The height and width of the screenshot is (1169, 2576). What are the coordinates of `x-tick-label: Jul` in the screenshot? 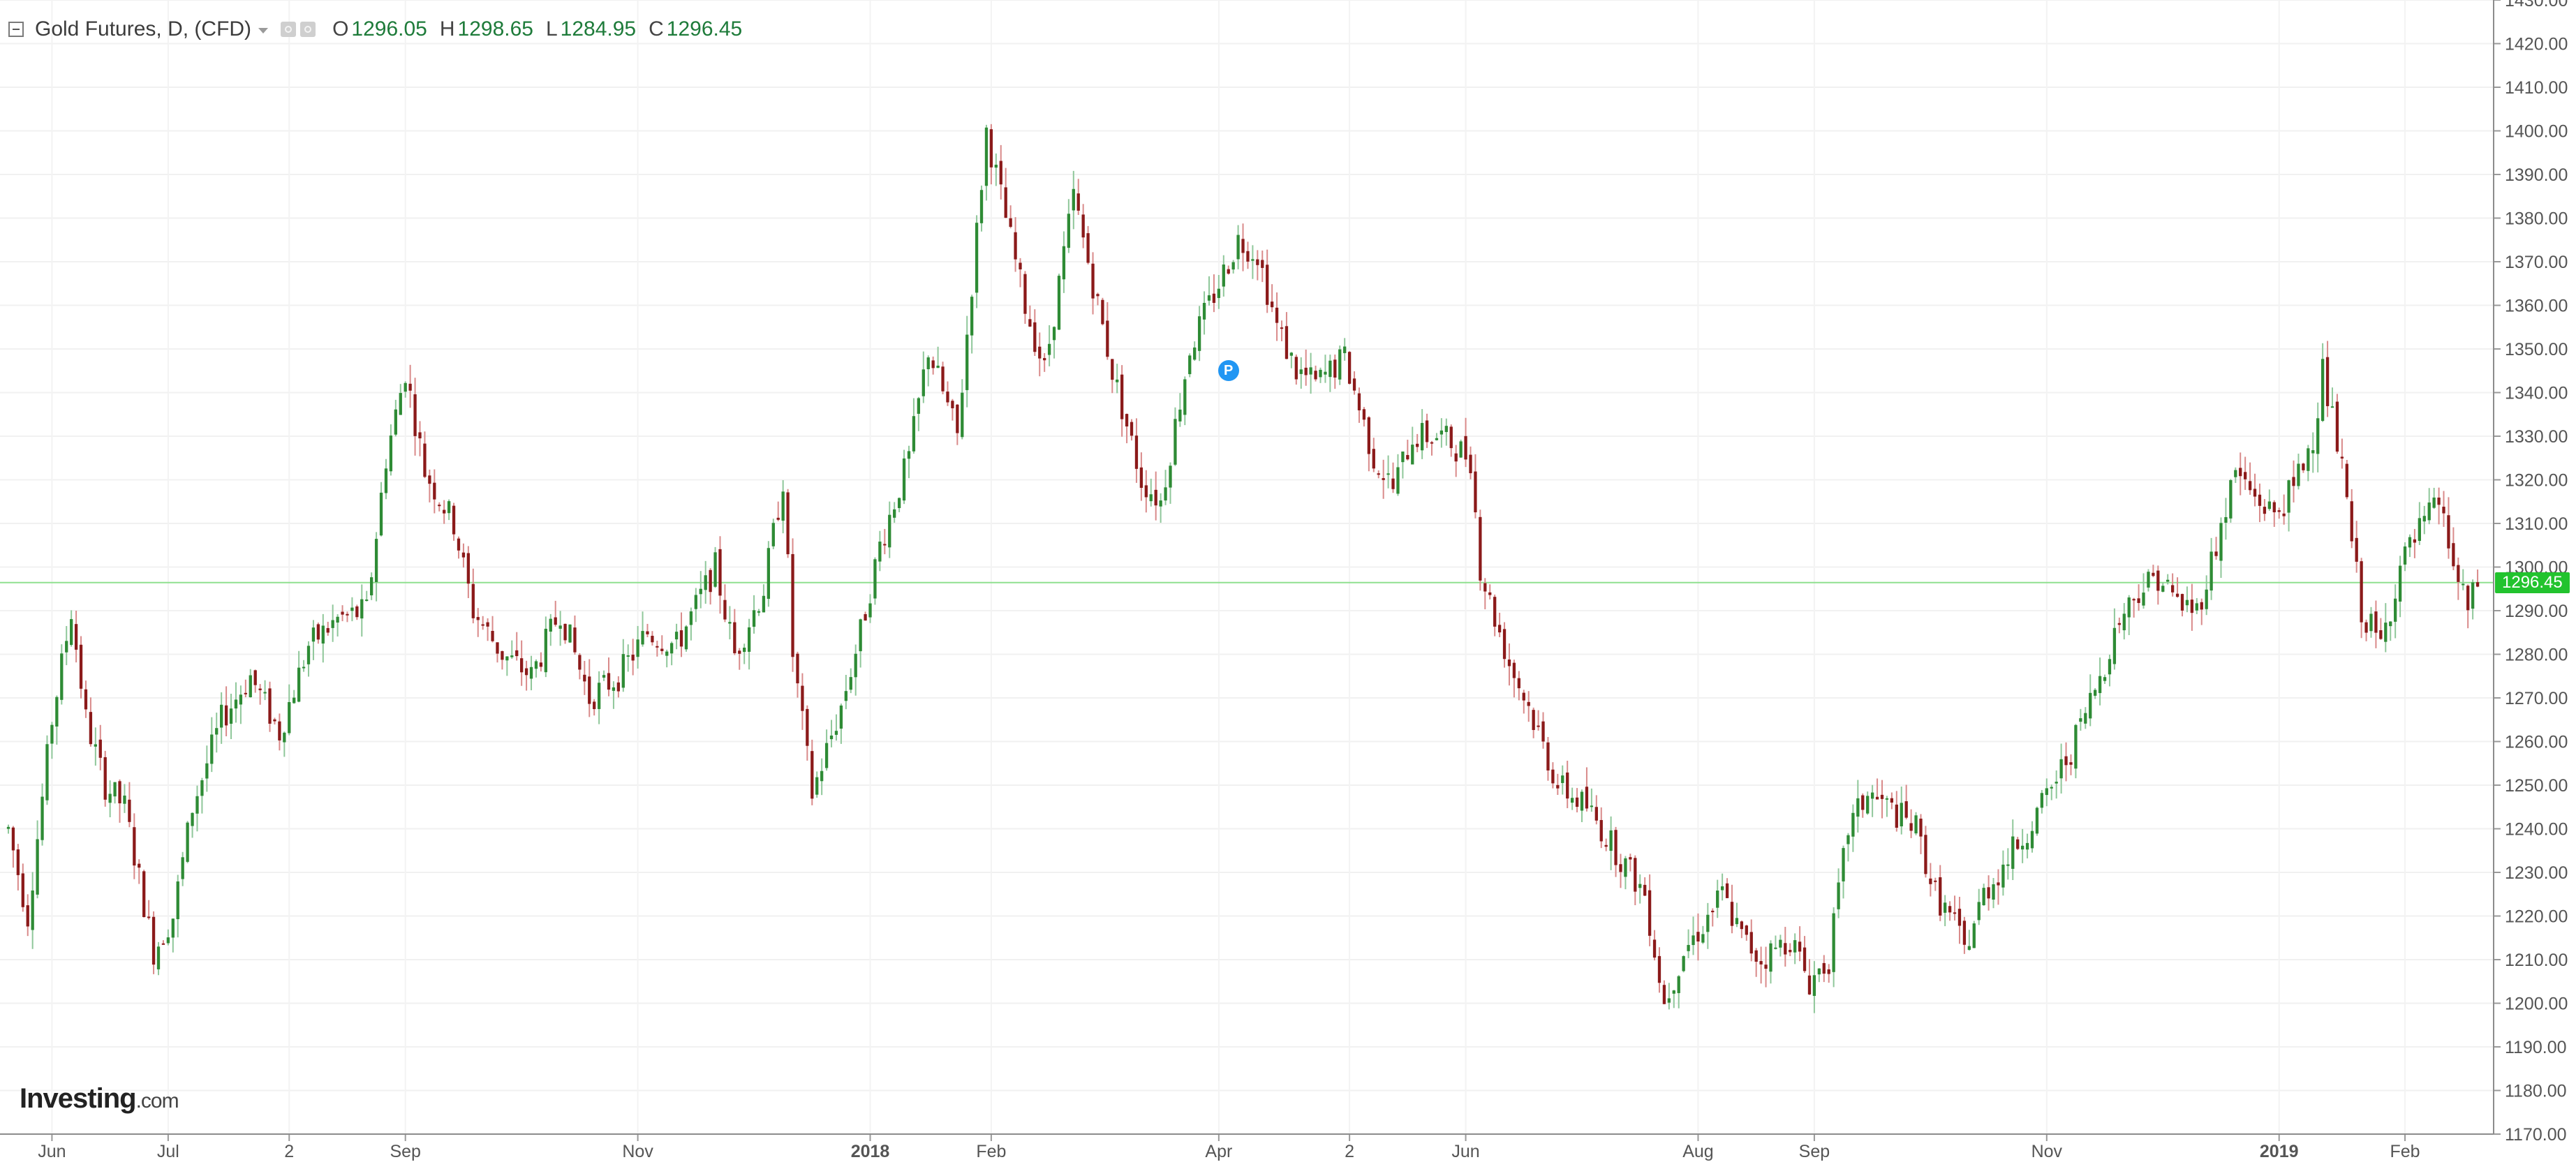 It's located at (168, 1151).